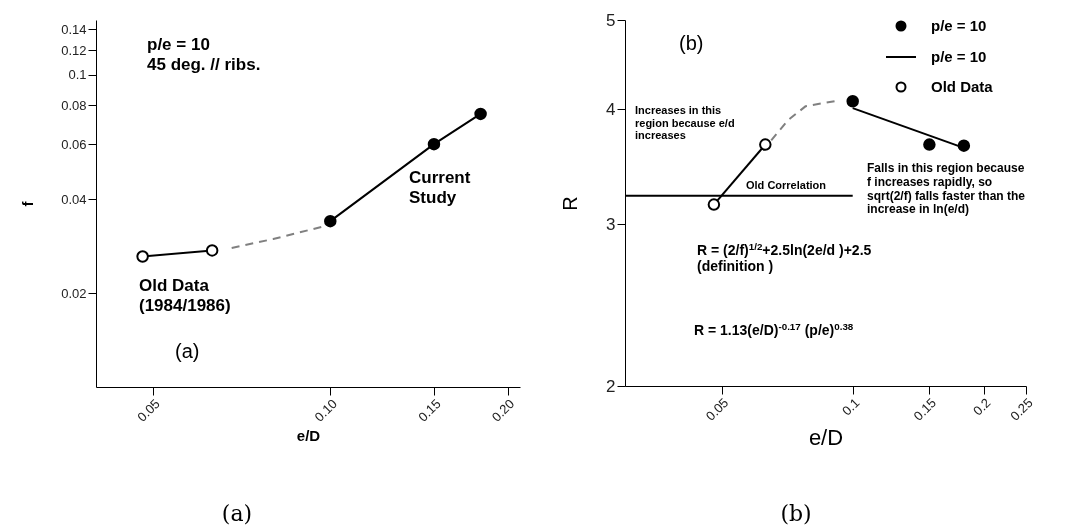 The height and width of the screenshot is (531, 1086). What do you see at coordinates (74, 105) in the screenshot?
I see `y-tick-label: 0.08` at bounding box center [74, 105].